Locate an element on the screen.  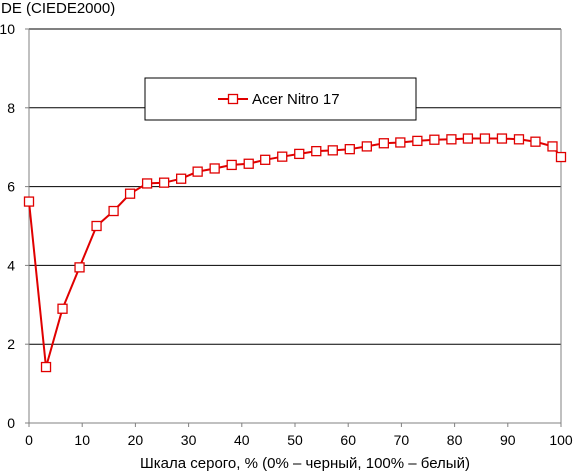
y-tick-label-2: 2 is located at coordinates (11, 344).